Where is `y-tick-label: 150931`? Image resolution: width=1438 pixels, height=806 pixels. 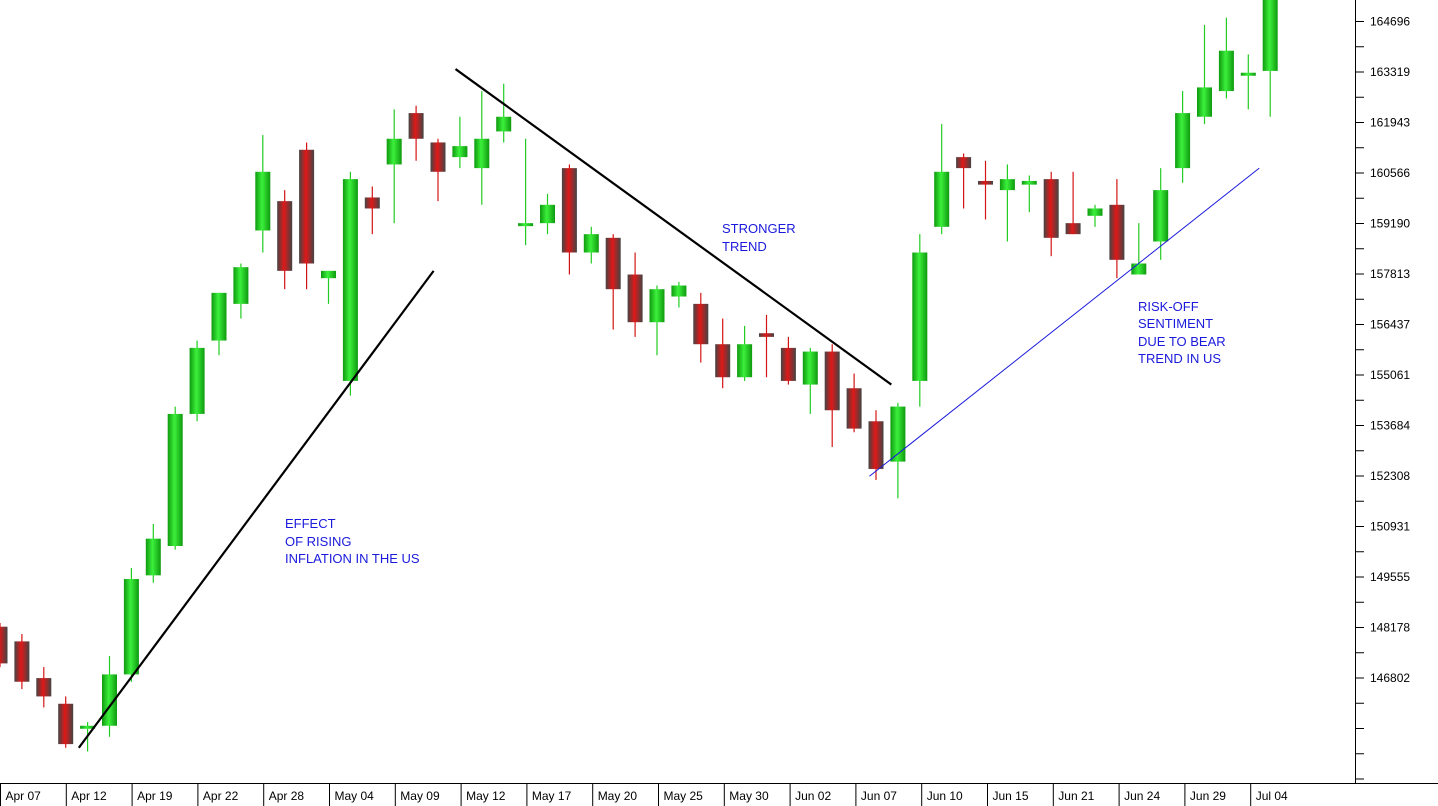
y-tick-label: 150931 is located at coordinates (1390, 527).